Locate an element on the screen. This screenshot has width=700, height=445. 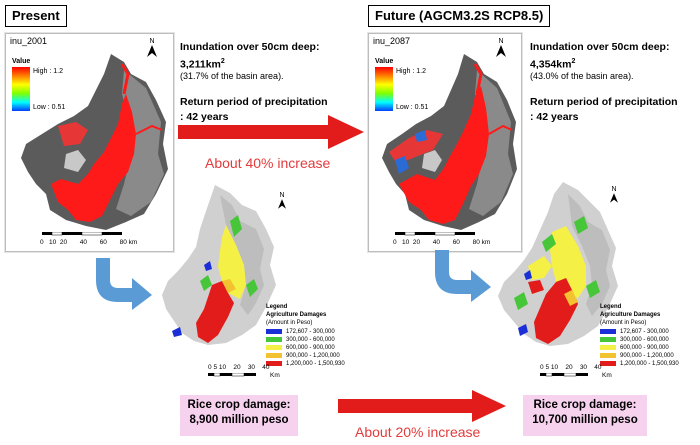
future-legend-high: High : 1.2 is located at coordinates (411, 71).